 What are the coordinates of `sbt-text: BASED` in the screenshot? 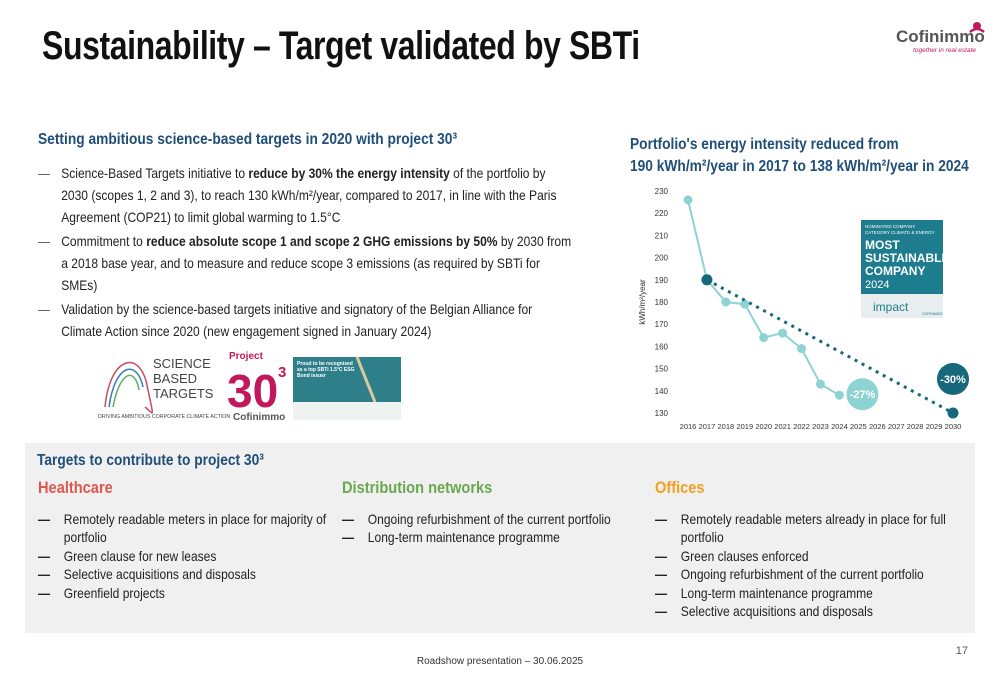 It's located at (175, 378).